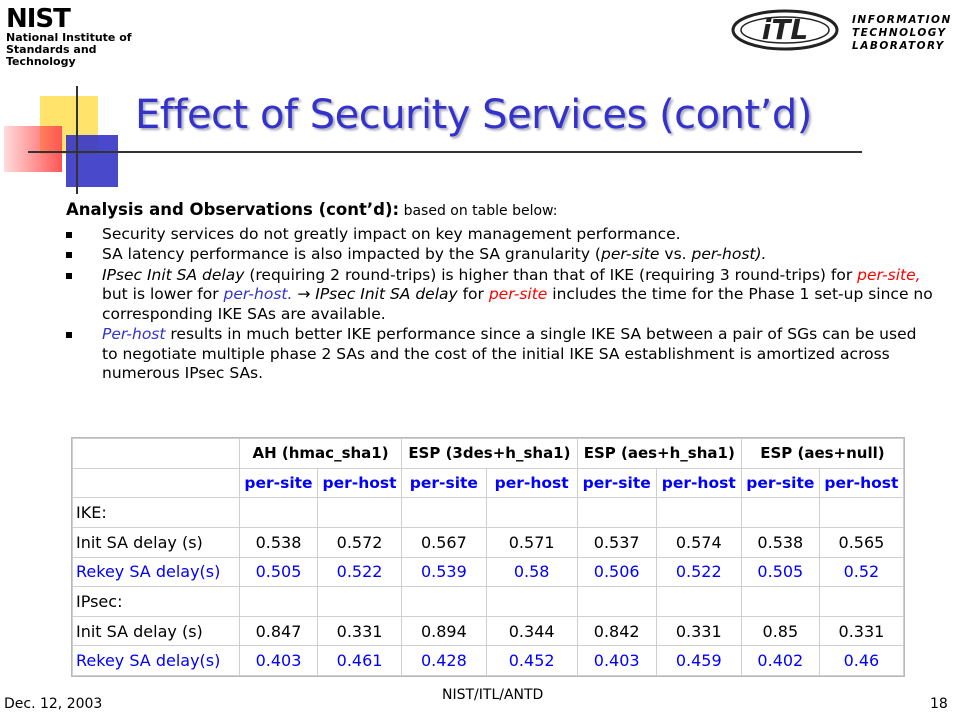 Image resolution: width=960 pixels, height=720 pixels. Describe the element at coordinates (861, 572) in the screenshot. I see `table-cell: 0.52` at that location.